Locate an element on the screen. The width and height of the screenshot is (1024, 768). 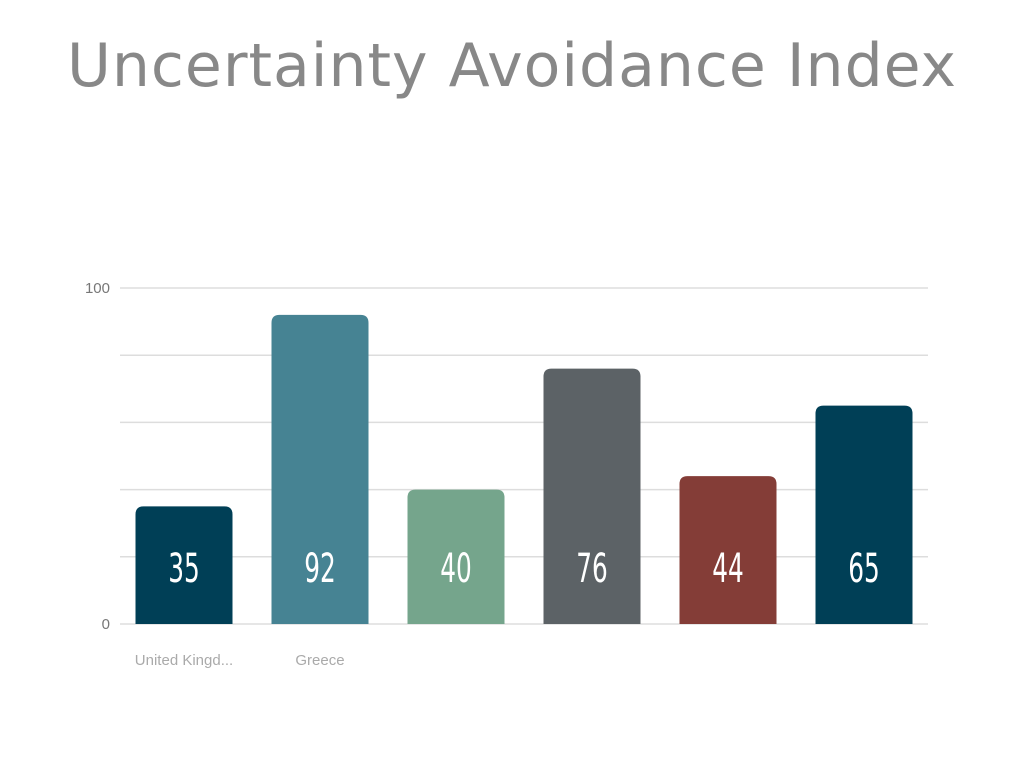
bar-value-label: 92 is located at coordinates (320, 568).